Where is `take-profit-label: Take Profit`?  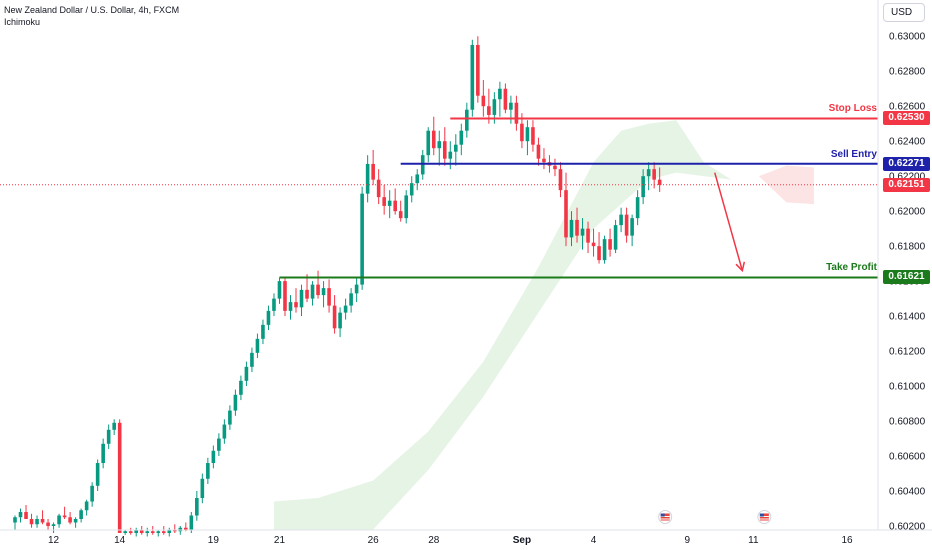 take-profit-label: Take Profit is located at coordinates (851, 268).